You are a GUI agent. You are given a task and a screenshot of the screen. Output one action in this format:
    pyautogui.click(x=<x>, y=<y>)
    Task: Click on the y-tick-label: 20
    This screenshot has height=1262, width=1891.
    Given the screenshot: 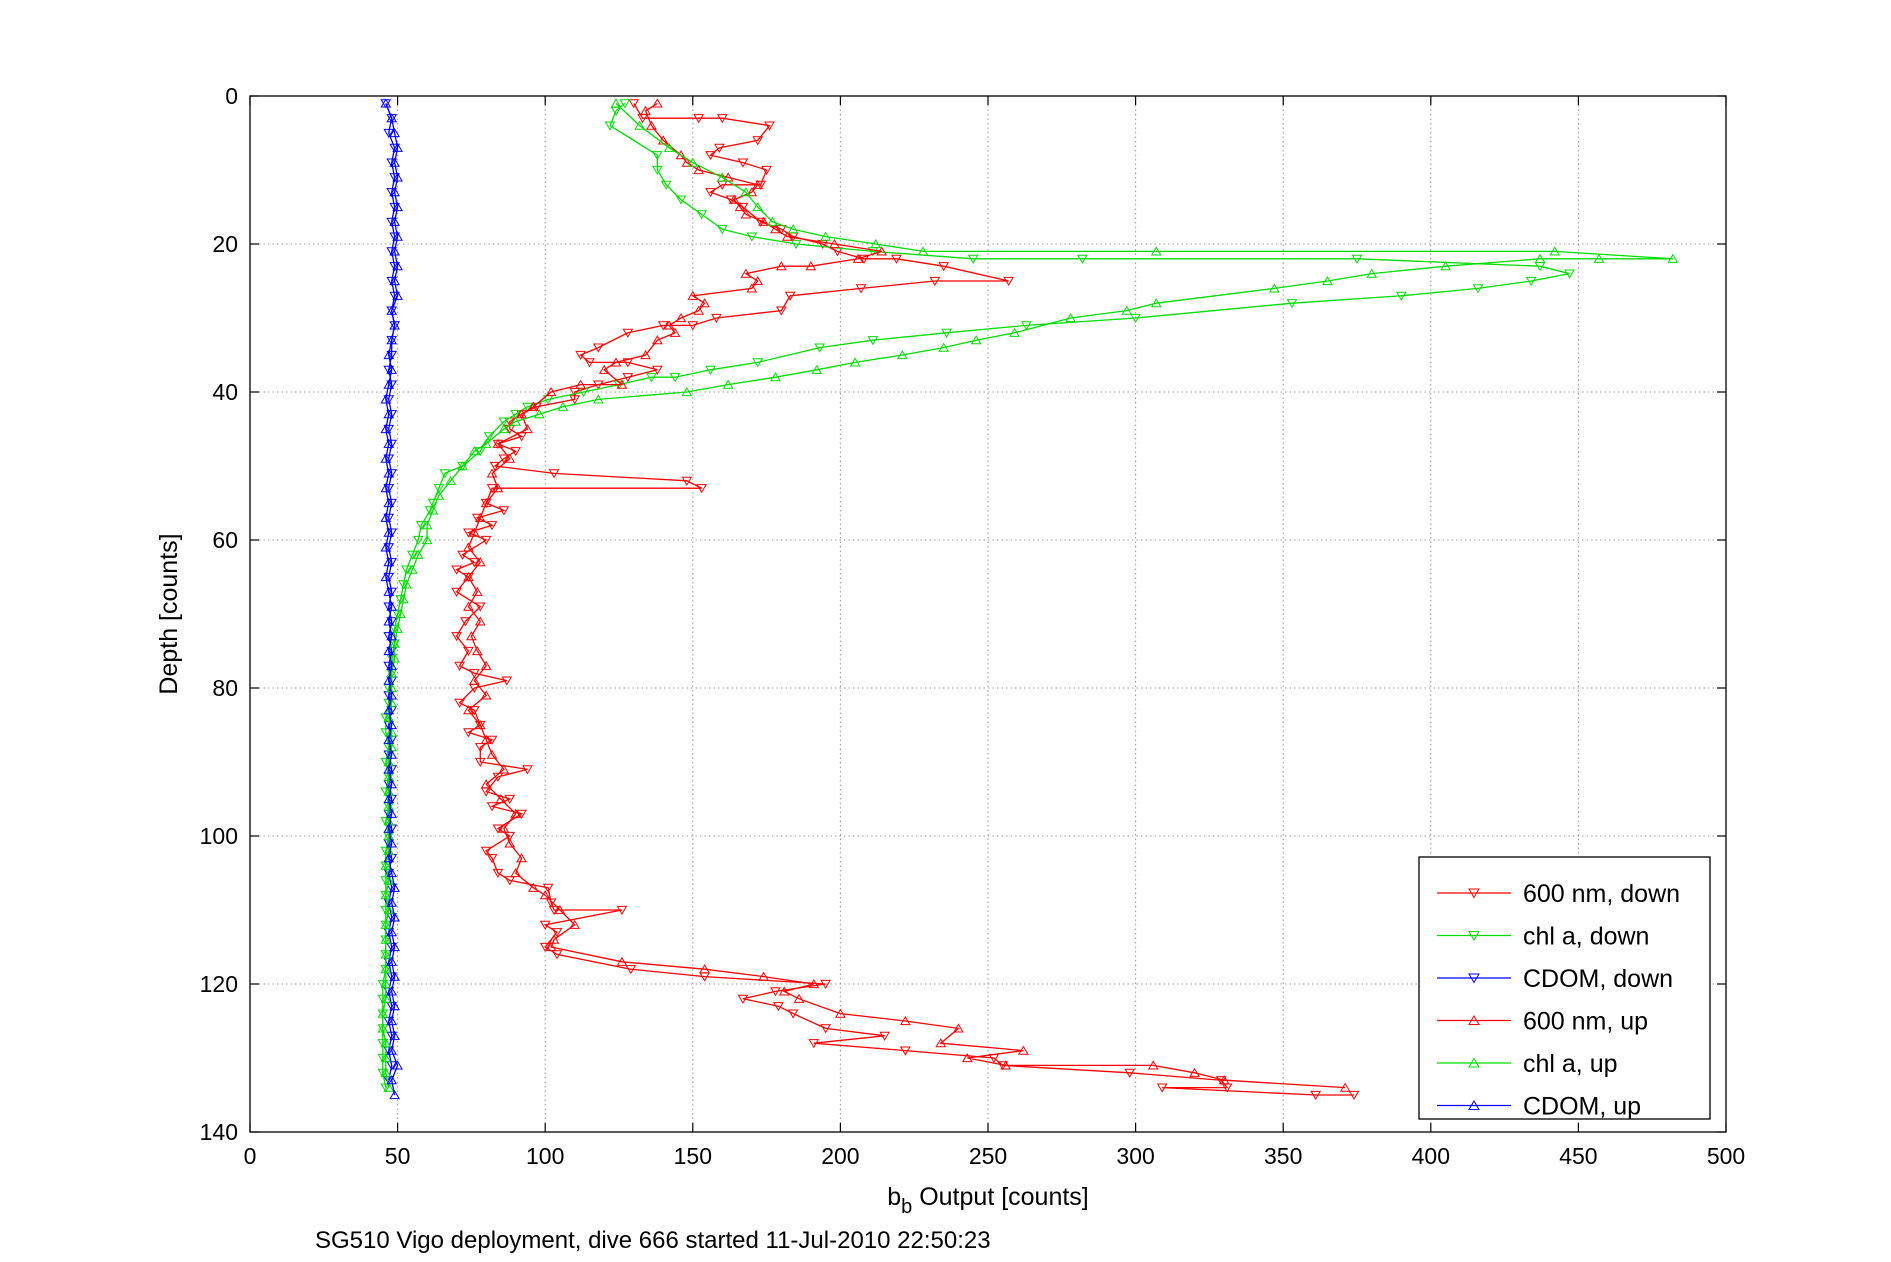 What is the action you would take?
    pyautogui.click(x=225, y=244)
    